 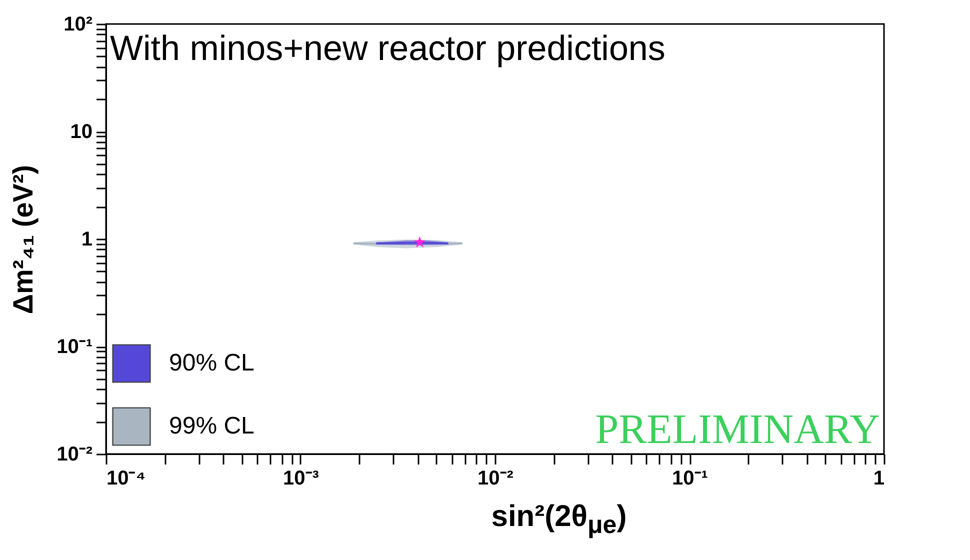 I want to click on x-tick-label: 10⁻⁴, so click(x=126, y=479).